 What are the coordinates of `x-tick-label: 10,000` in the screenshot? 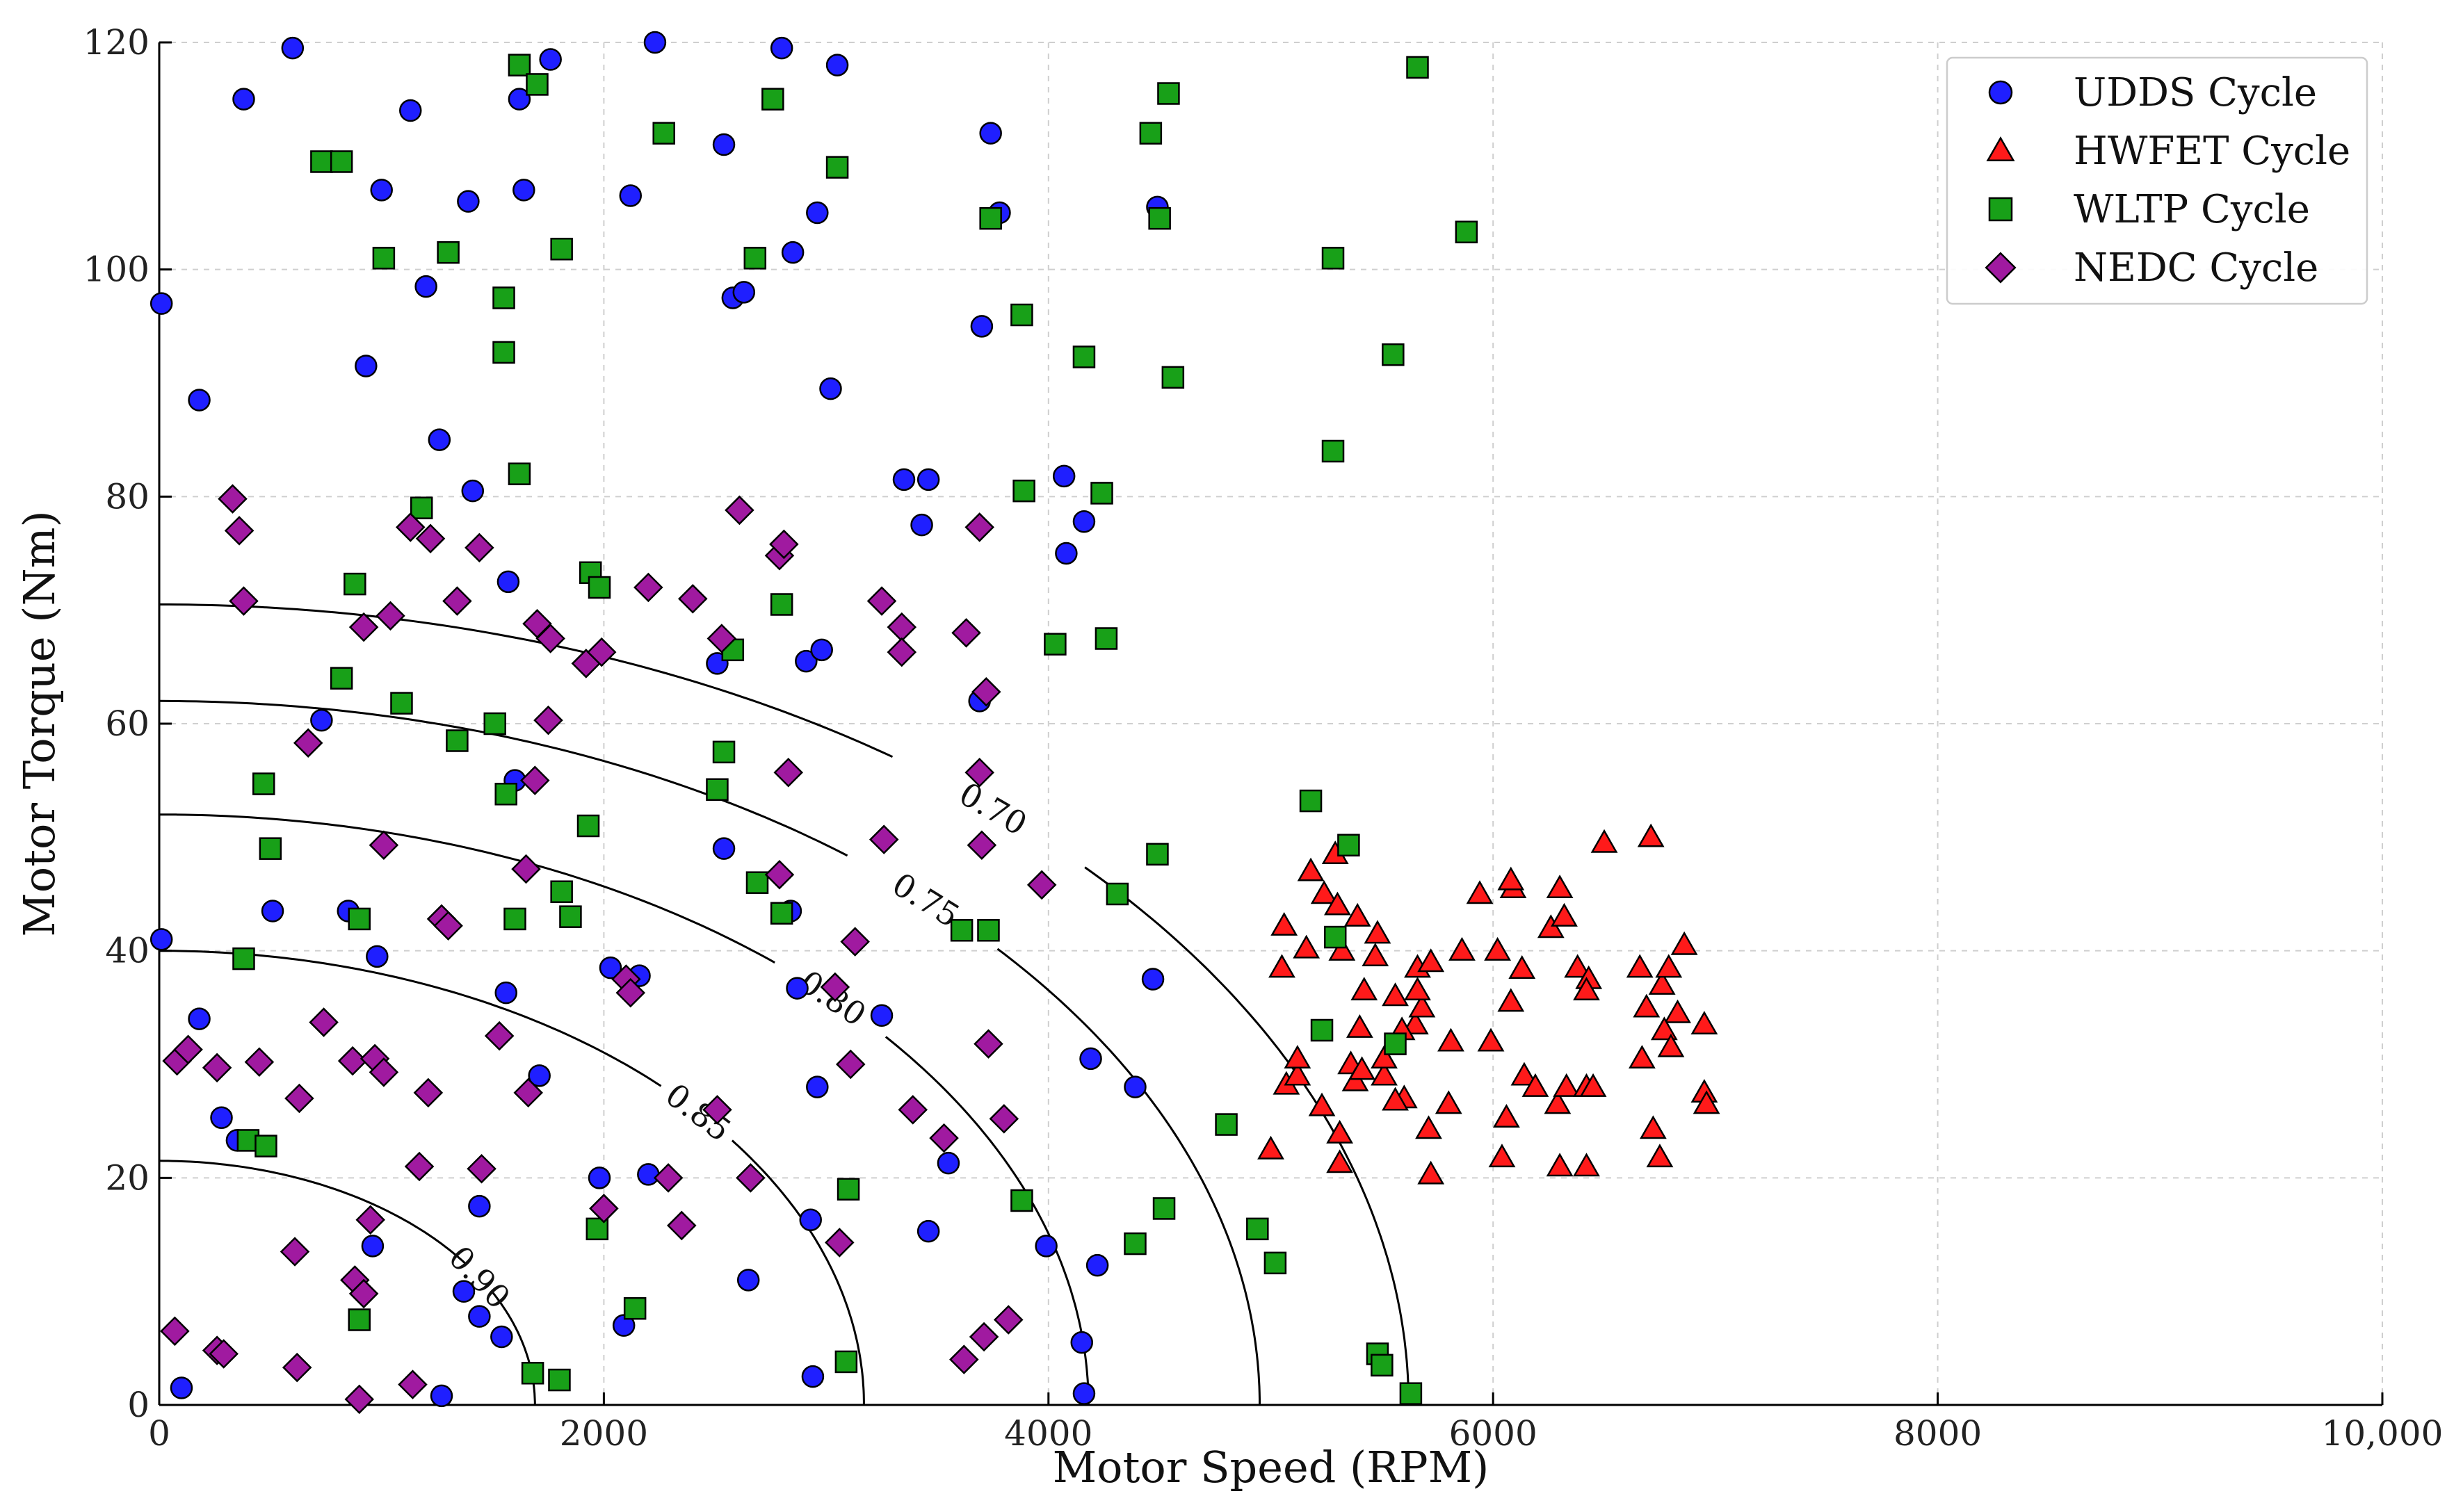 It's located at (2383, 1433).